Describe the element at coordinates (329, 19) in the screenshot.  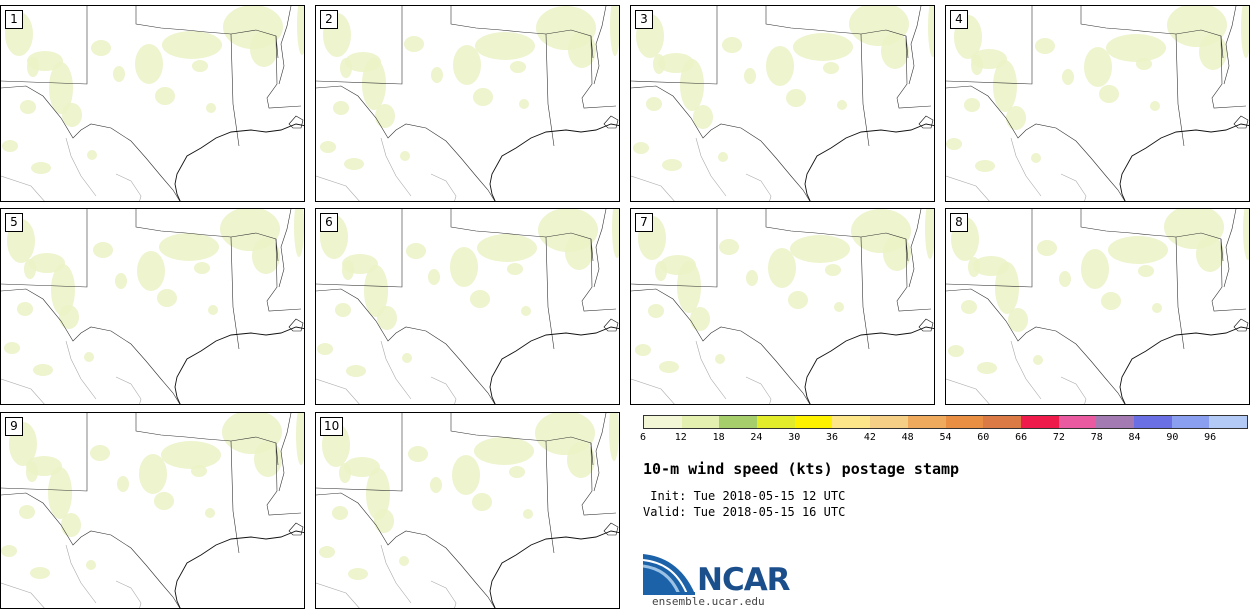
I see `panel-number: 2` at that location.